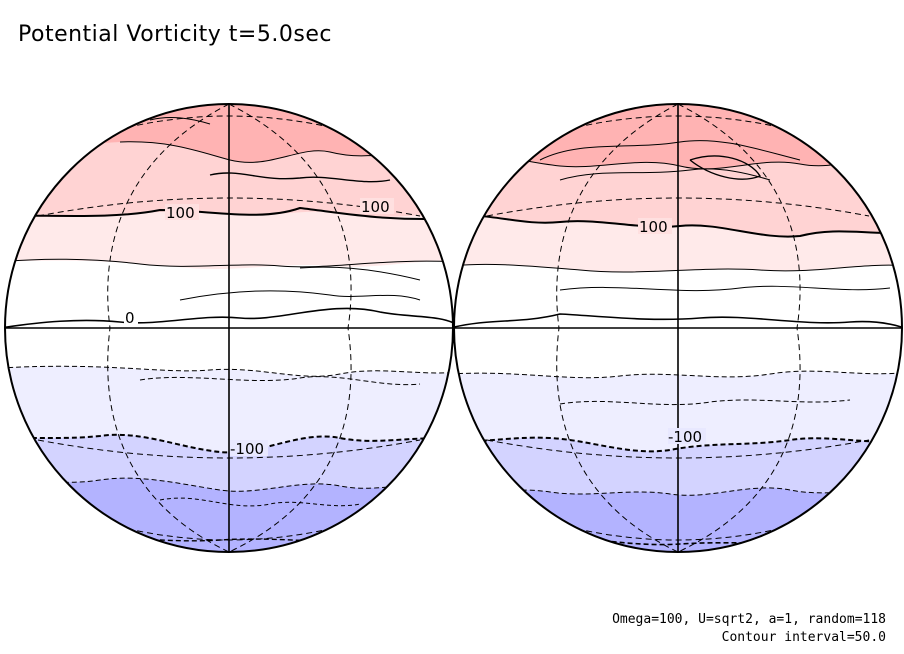 The height and width of the screenshot is (654, 904). I want to click on parameter-info: Omega=100, U=sqrt2, a=1, random=118, so click(749, 619).